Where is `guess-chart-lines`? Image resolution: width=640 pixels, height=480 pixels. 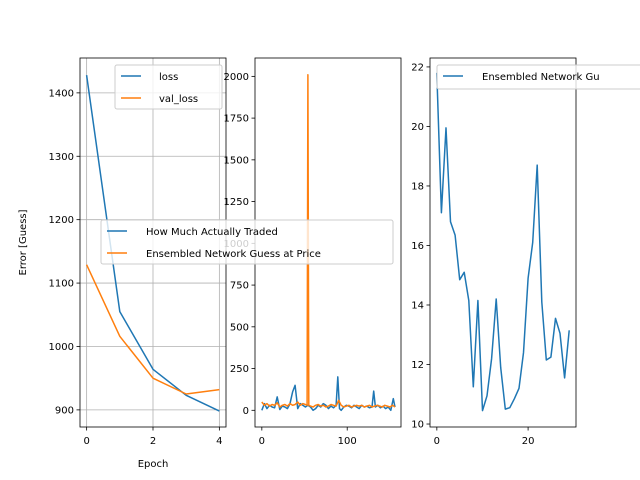
guess-chart-lines is located at coordinates (503, 242).